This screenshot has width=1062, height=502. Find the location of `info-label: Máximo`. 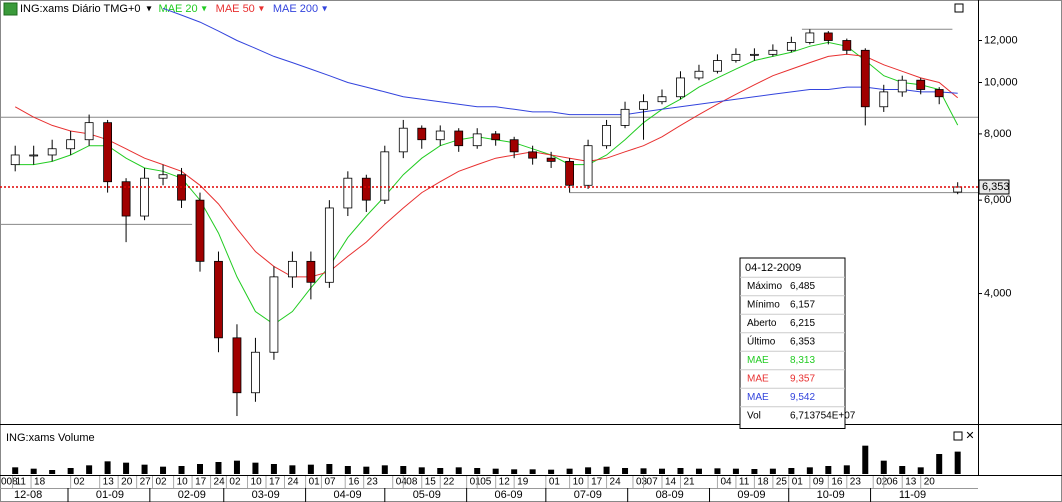

info-label: Máximo is located at coordinates (764, 286).